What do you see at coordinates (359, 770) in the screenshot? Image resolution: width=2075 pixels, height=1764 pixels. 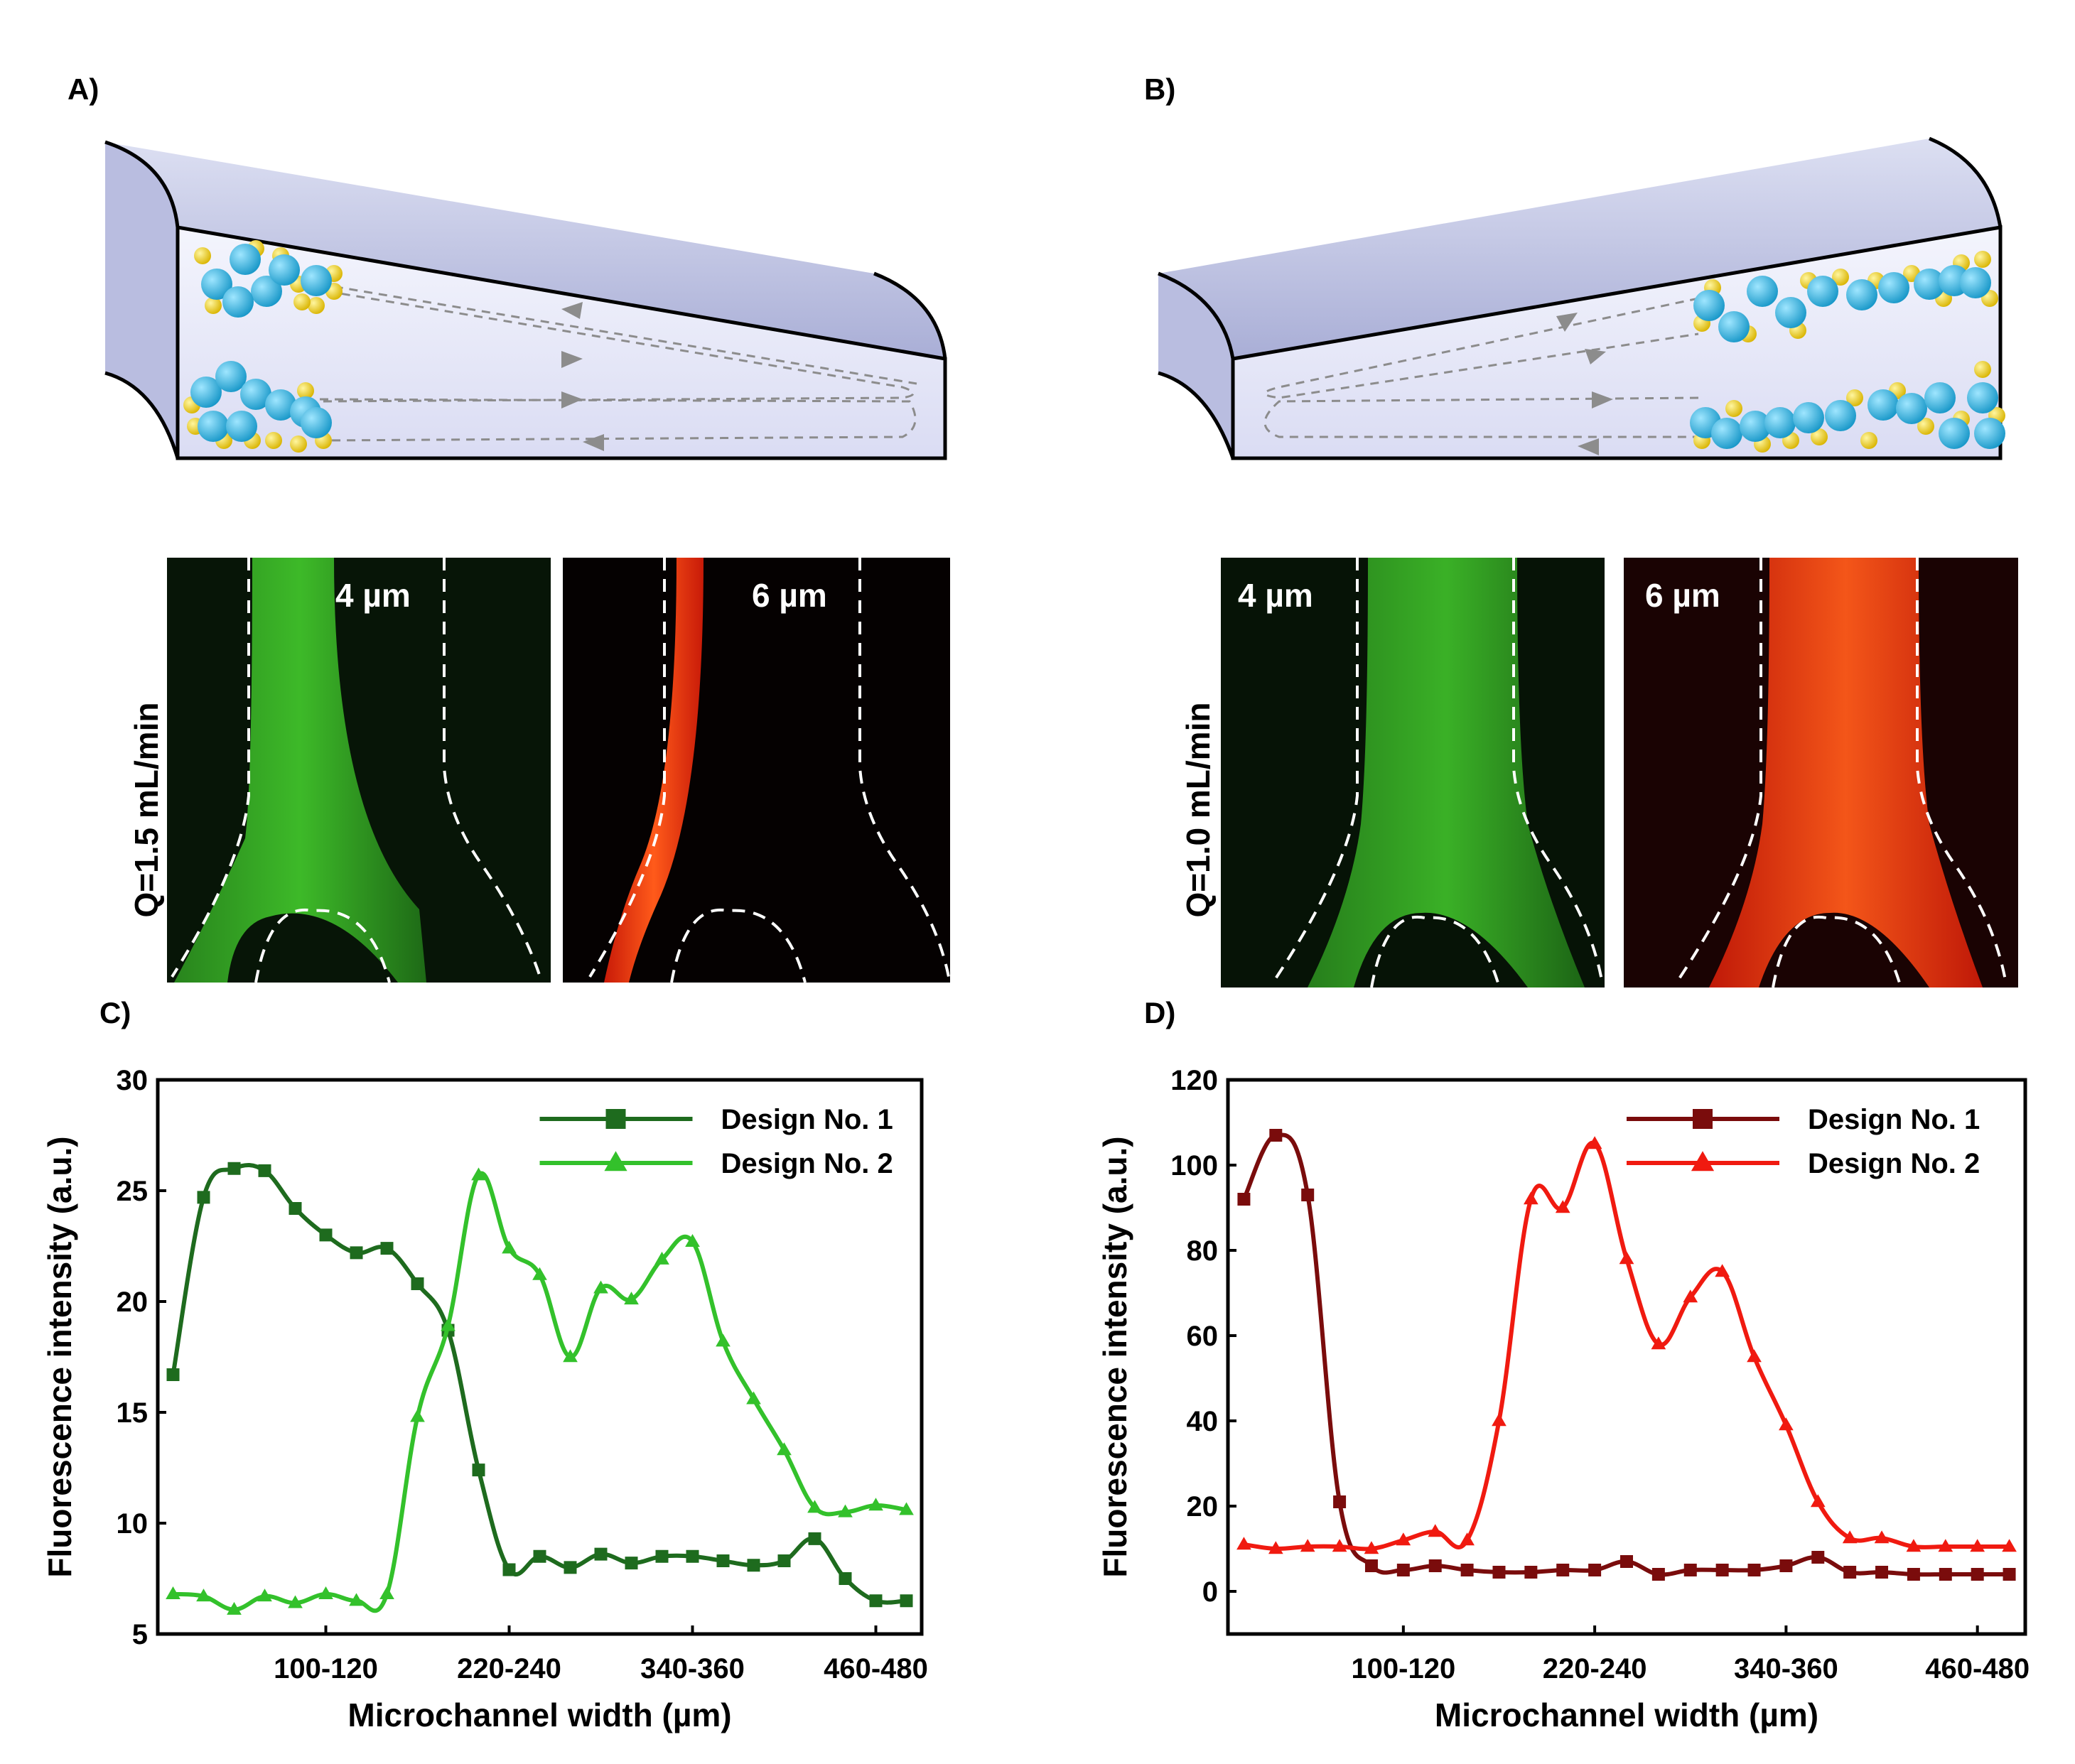 I see `micrograph-green-left: 4 µm` at bounding box center [359, 770].